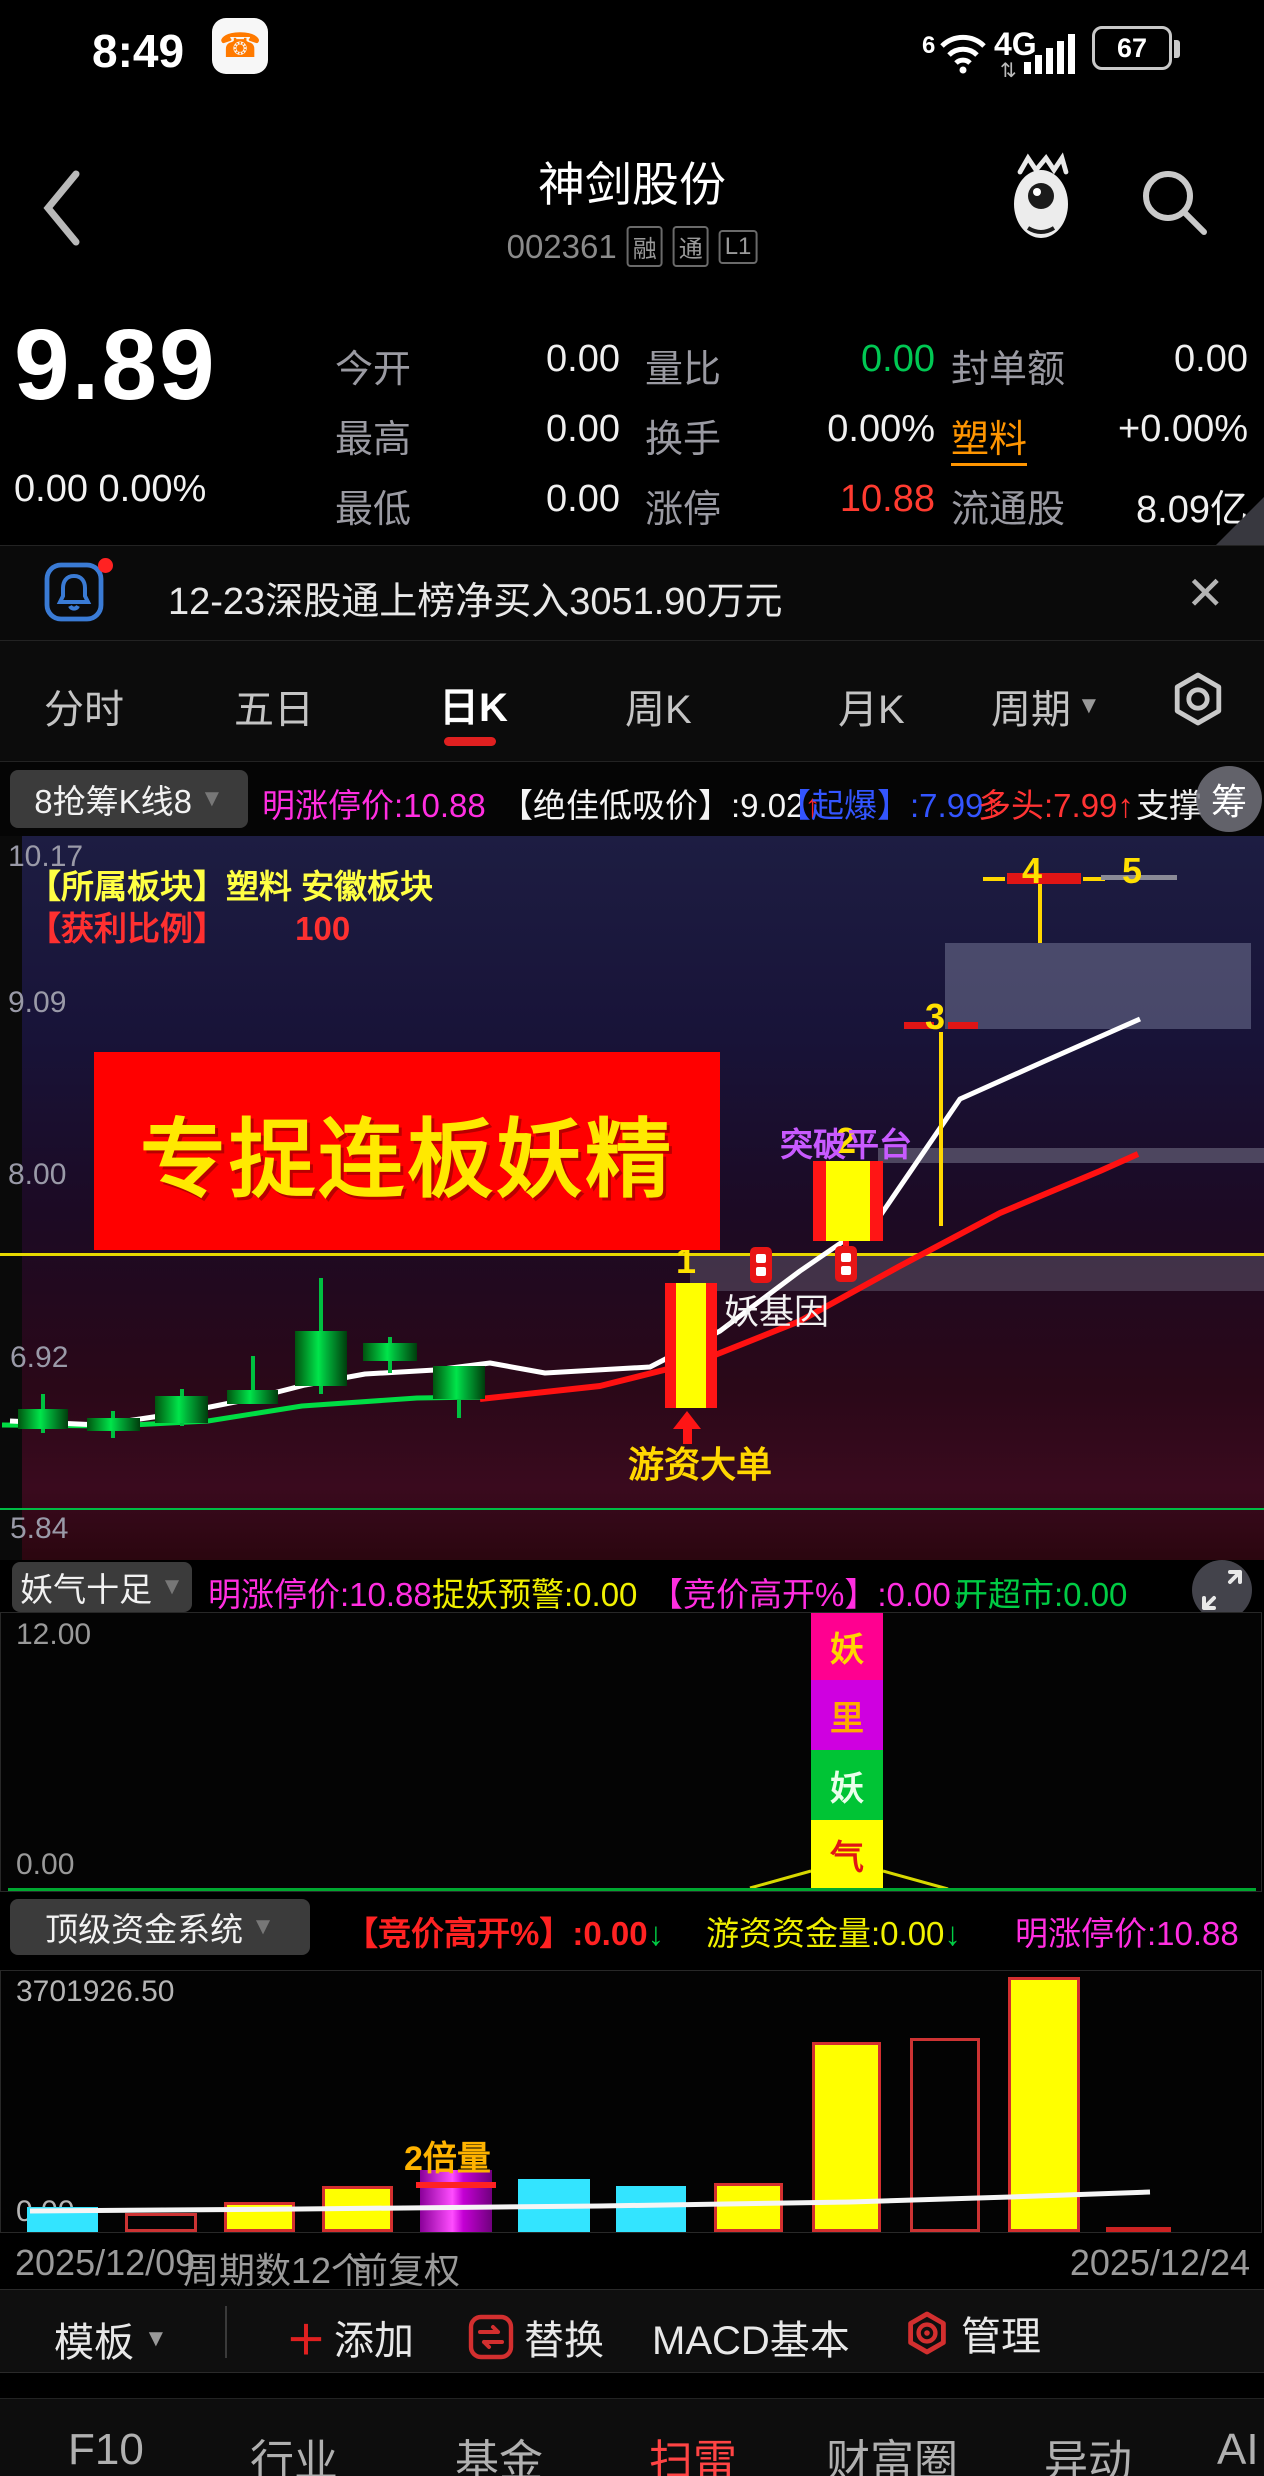  What do you see at coordinates (1238, 2449) in the screenshot?
I see `nav-ai: AI` at bounding box center [1238, 2449].